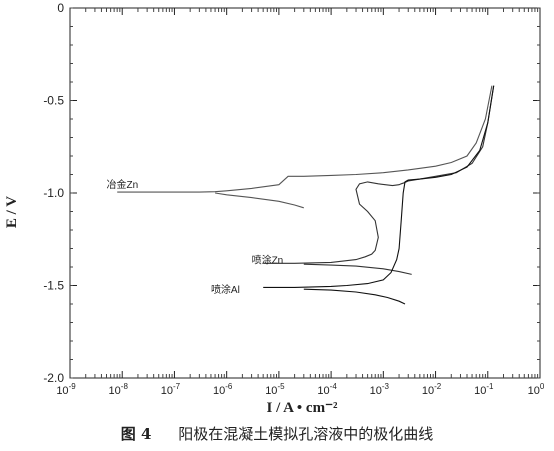 The width and height of the screenshot is (554, 451). I want to click on x-tick-label: 10⁻¹, so click(484, 389).